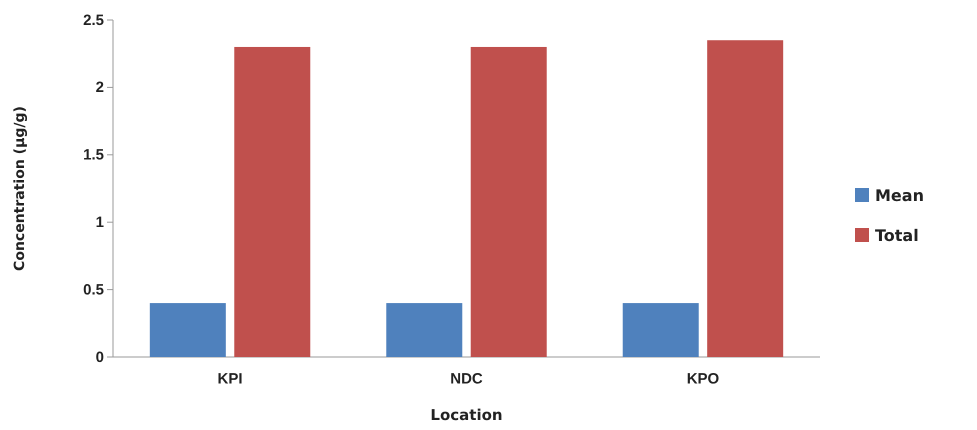  I want to click on legend-label: Mean, so click(899, 195).